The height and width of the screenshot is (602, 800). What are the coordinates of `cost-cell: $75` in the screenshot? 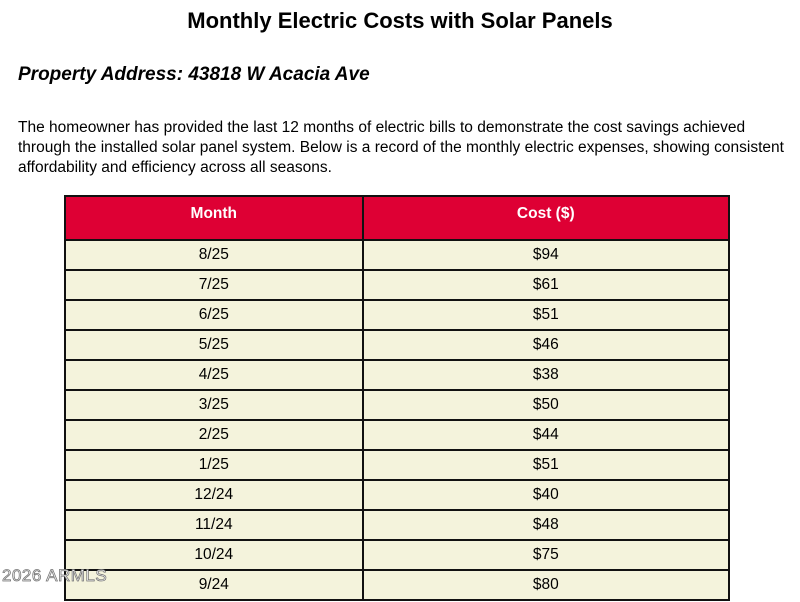 It's located at (546, 555).